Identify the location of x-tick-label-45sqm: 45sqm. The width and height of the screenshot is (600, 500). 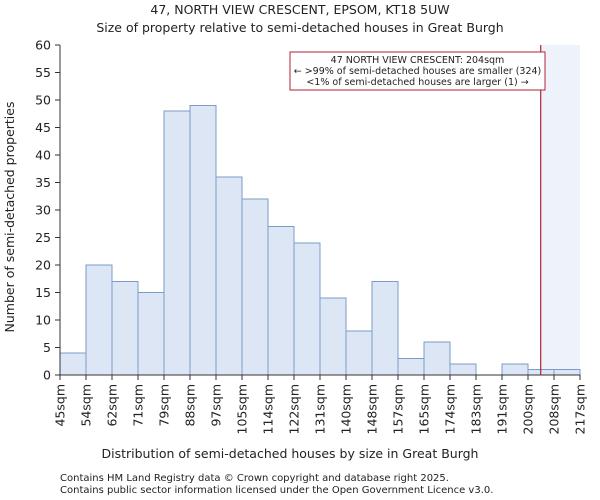
(60, 405).